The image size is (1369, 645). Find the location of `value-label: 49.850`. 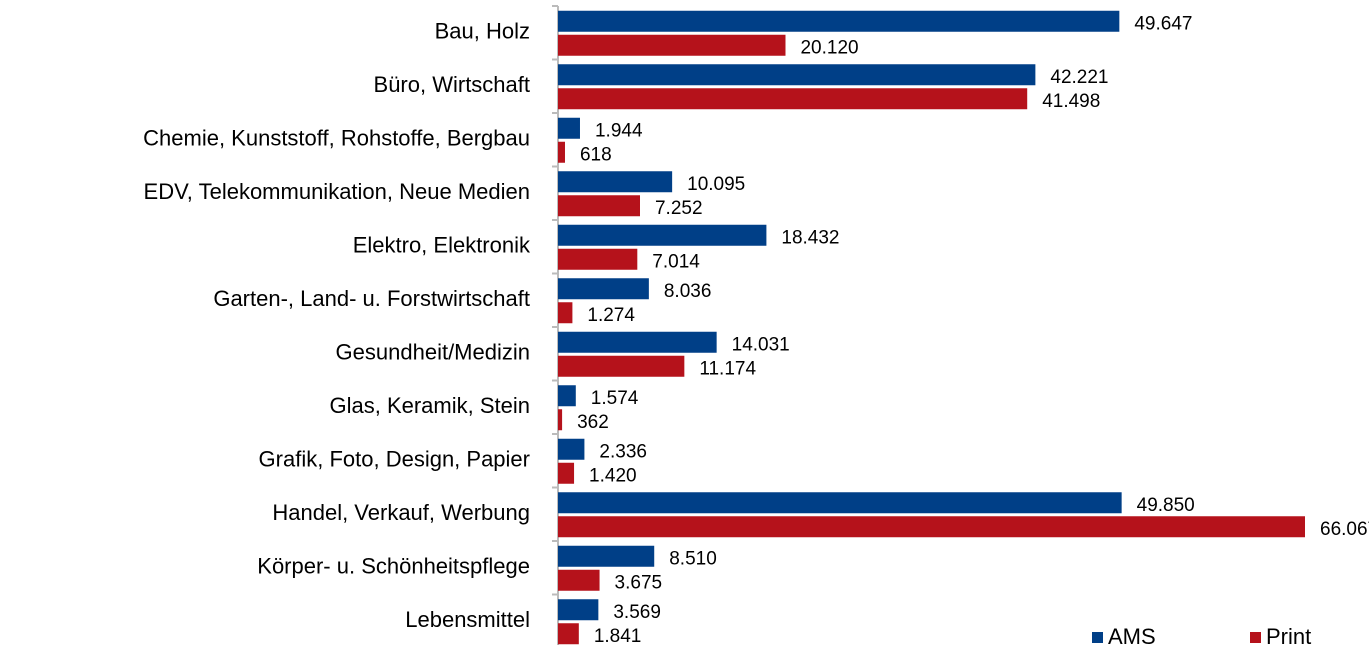

value-label: 49.850 is located at coordinates (1166, 505).